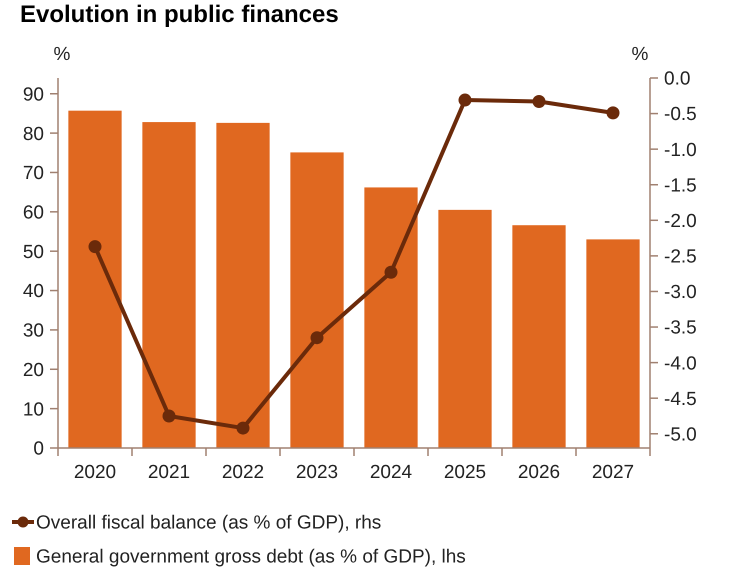 Image resolution: width=734 pixels, height=570 pixels. I want to click on y-tick-label: 20, so click(33, 370).